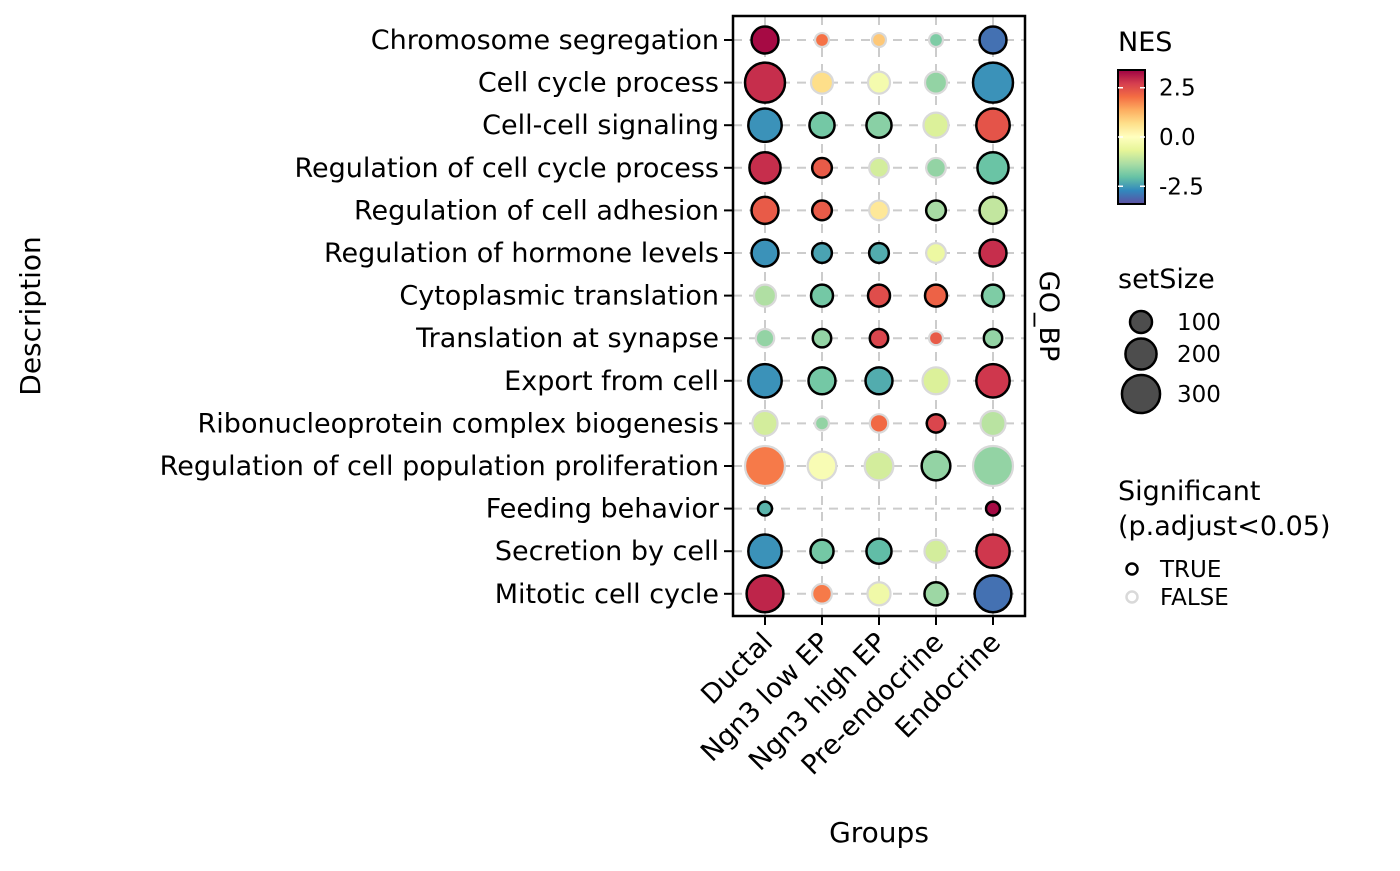  I want to click on significance-legend-title-line2: (p.adjust<0.05), so click(1224, 526).